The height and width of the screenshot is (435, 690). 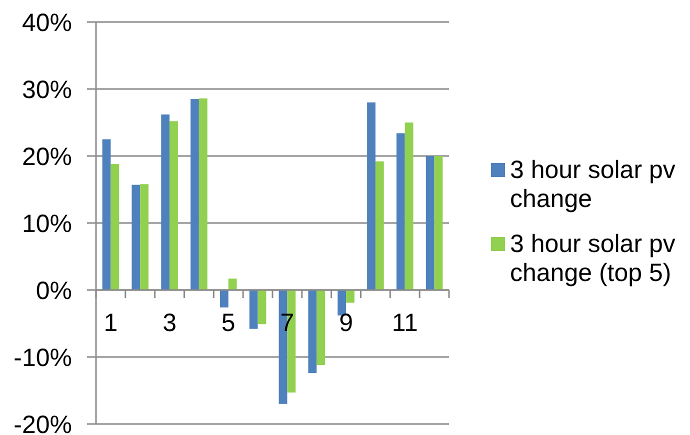 I want to click on y-tick-label: -20%, so click(x=43, y=422).